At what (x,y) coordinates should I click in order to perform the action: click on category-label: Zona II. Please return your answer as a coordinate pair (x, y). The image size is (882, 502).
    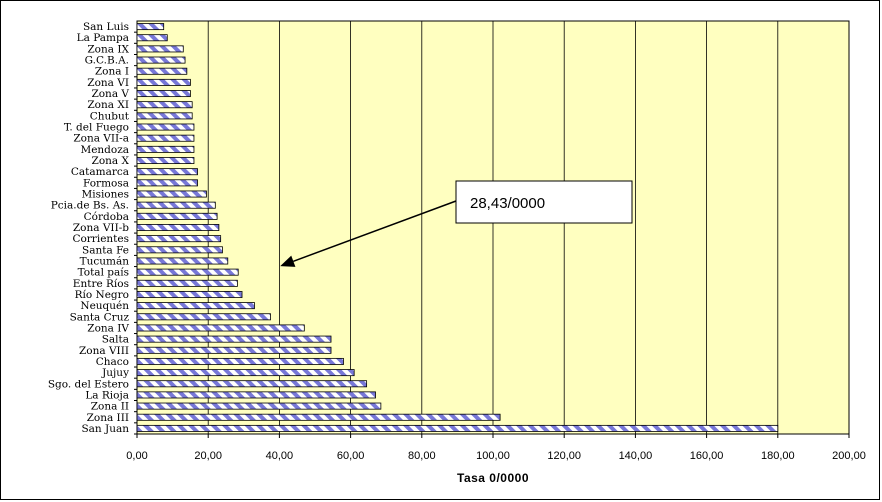
    Looking at the image, I should click on (110, 407).